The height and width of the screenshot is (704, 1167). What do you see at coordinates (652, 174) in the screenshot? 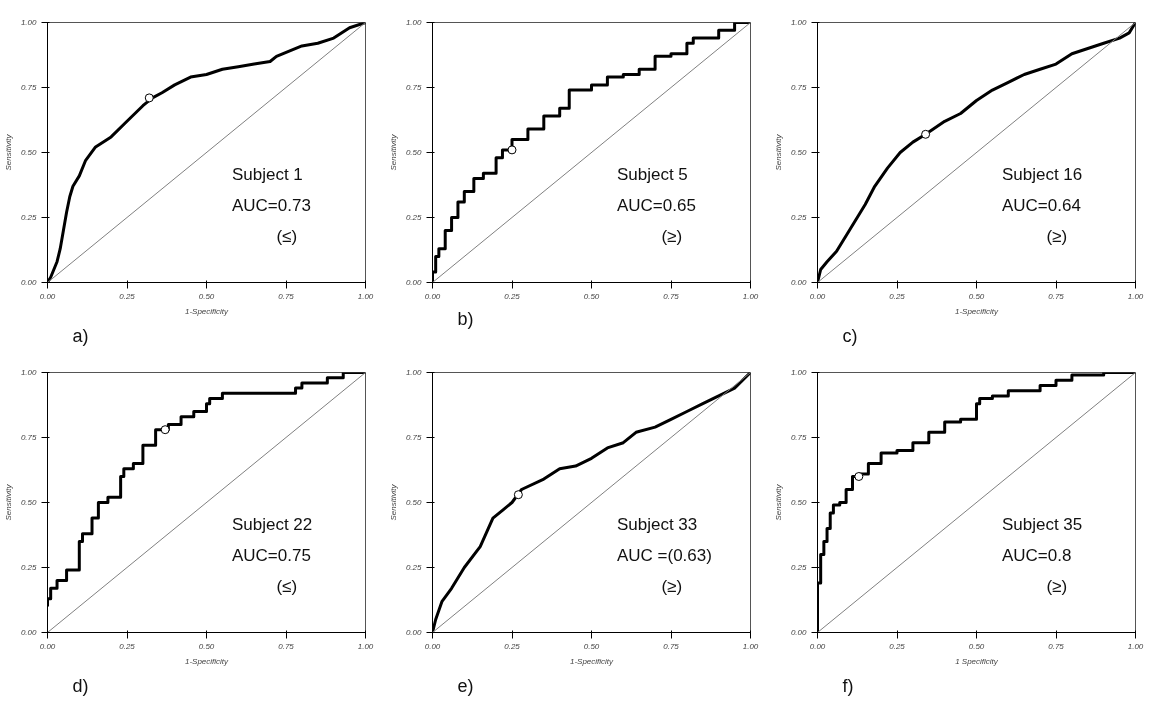
I see `annotation: Subject 5` at bounding box center [652, 174].